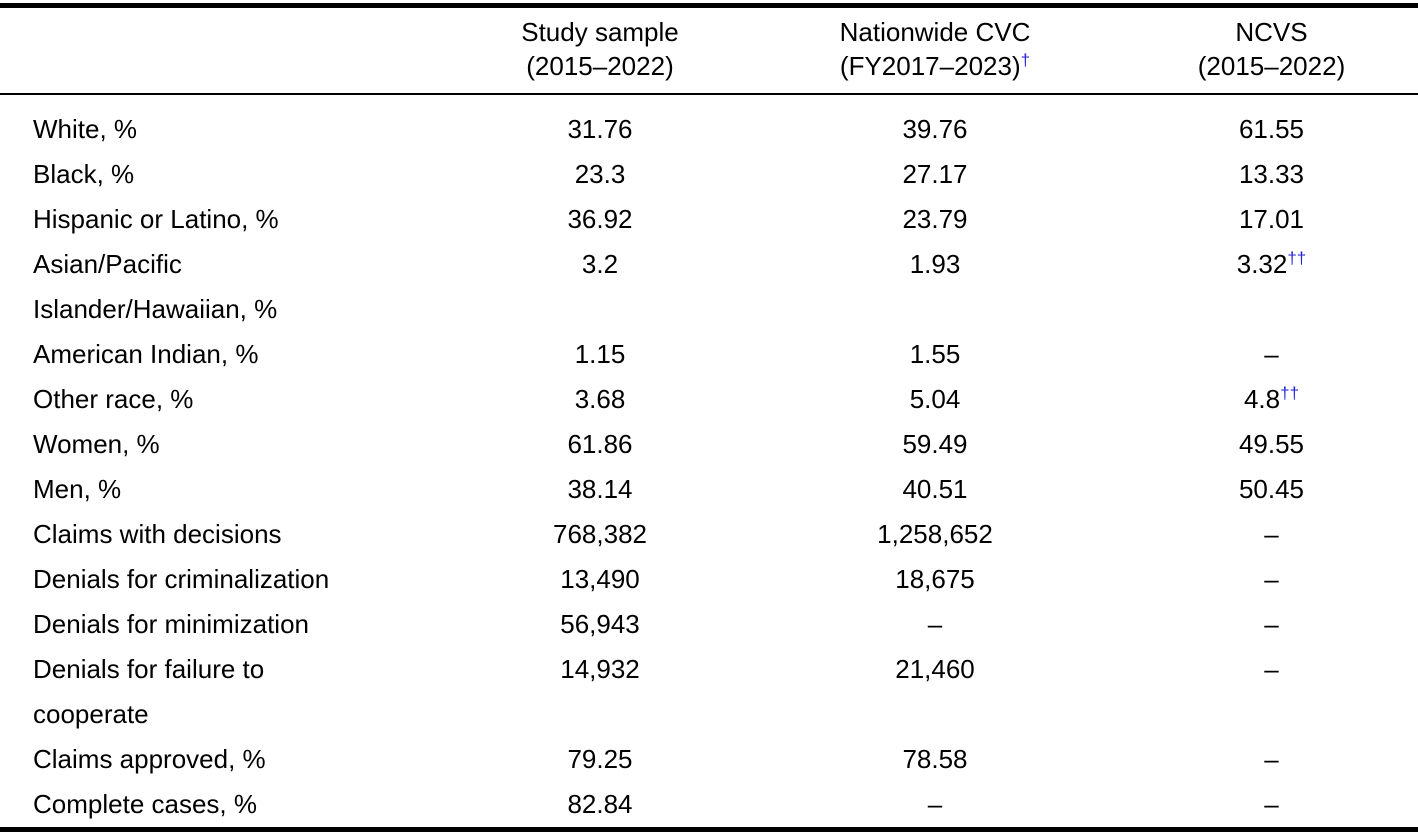 The image size is (1418, 833). Describe the element at coordinates (600, 287) in the screenshot. I see `cell-study-sample: 3.2` at that location.